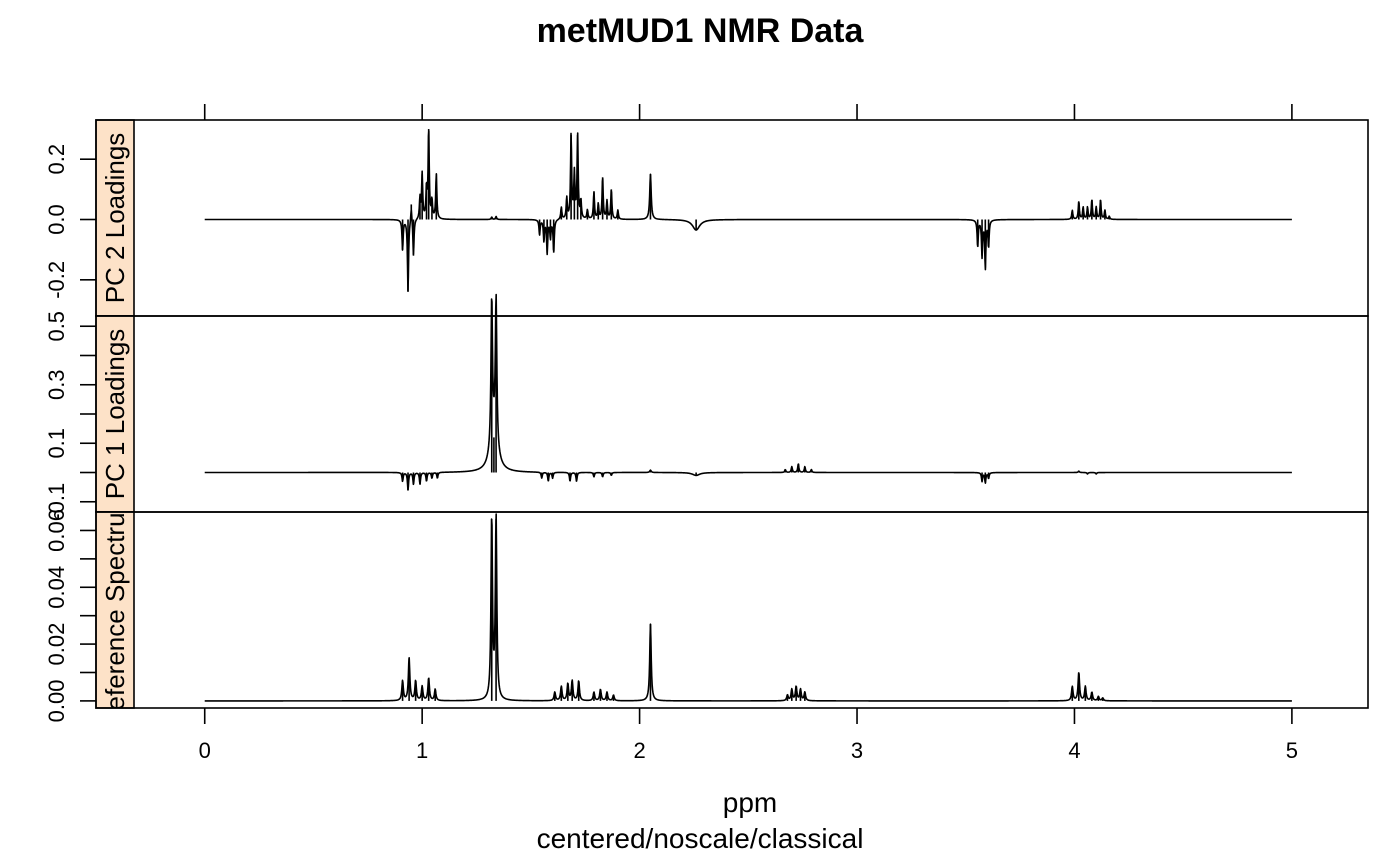  Describe the element at coordinates (56, 219) in the screenshot. I see `y-tick-label: 0.0` at that location.